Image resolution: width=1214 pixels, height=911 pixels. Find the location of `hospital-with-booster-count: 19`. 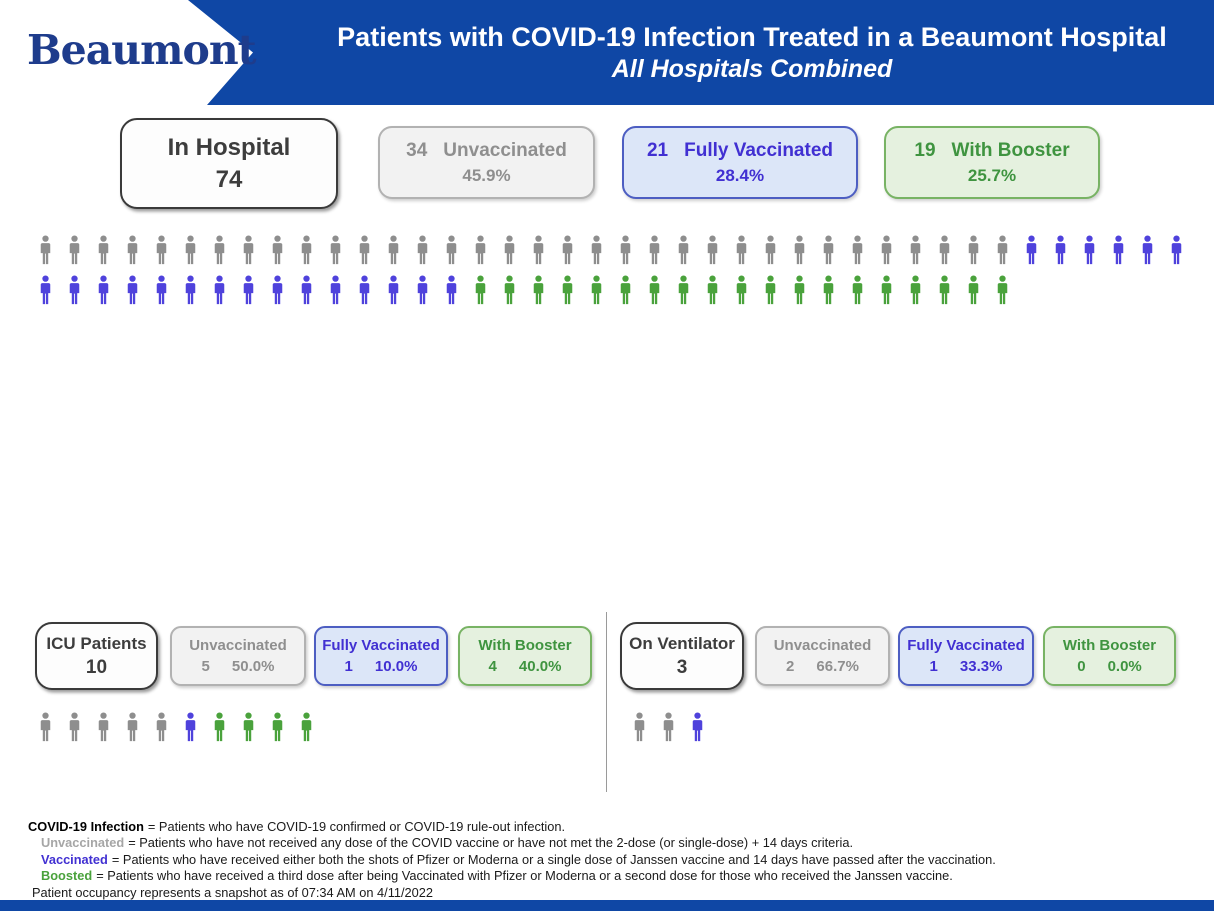

hospital-with-booster-count: 19 is located at coordinates (925, 150).